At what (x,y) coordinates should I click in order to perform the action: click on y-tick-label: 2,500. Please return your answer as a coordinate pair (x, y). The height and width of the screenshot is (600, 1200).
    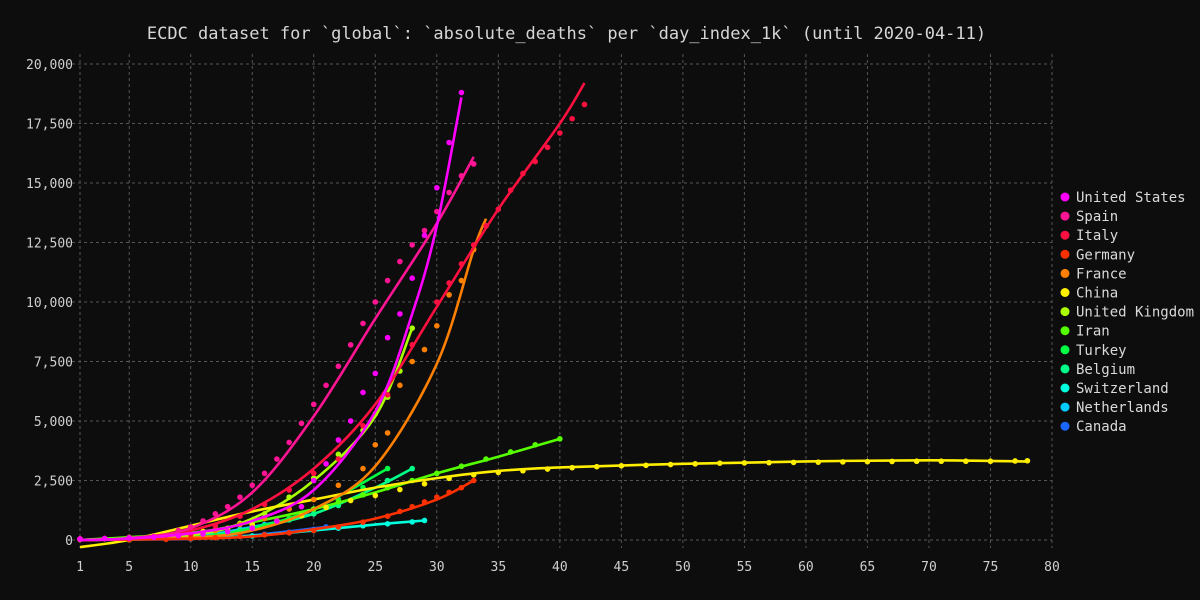
    Looking at the image, I should click on (53, 482).